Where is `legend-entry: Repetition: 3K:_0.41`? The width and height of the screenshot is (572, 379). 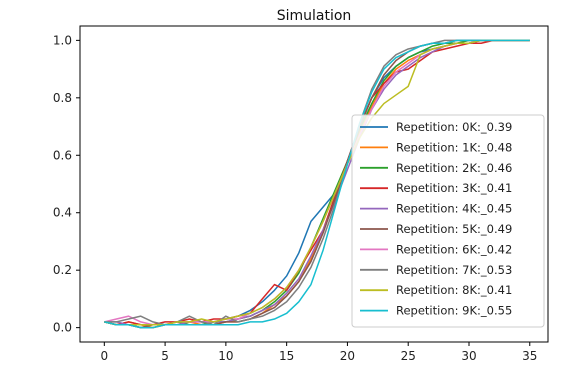
legend-entry: Repetition: 3K:_0.41 is located at coordinates (454, 188).